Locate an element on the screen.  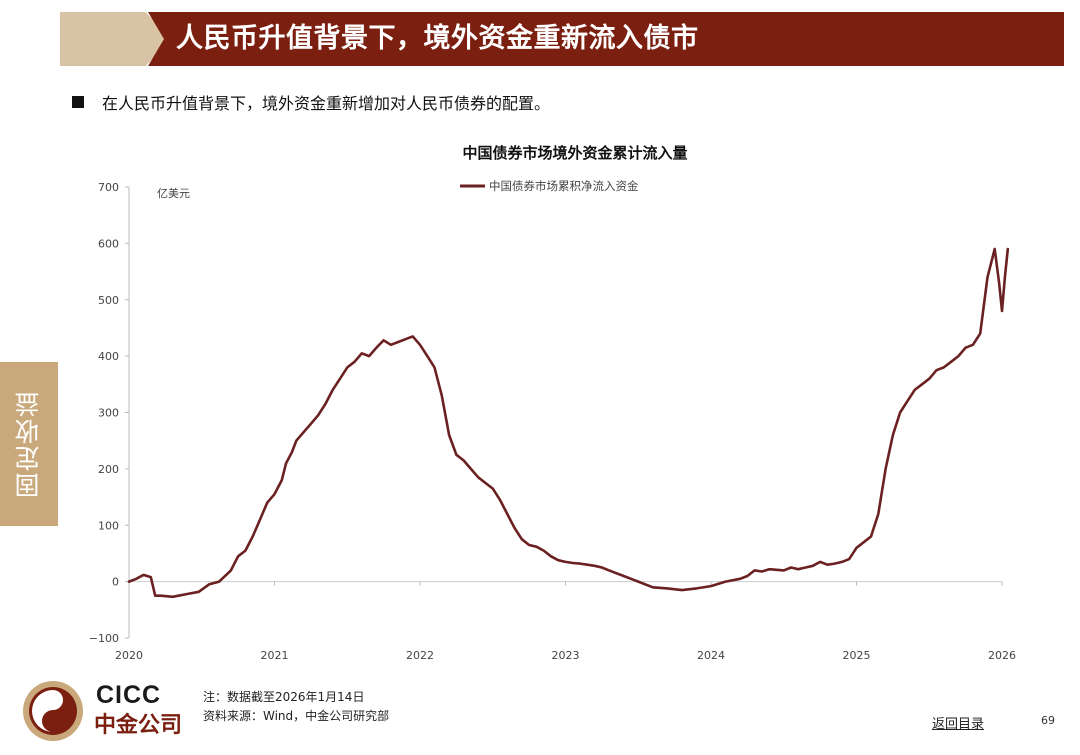
side-tab is located at coordinates (29, 444).